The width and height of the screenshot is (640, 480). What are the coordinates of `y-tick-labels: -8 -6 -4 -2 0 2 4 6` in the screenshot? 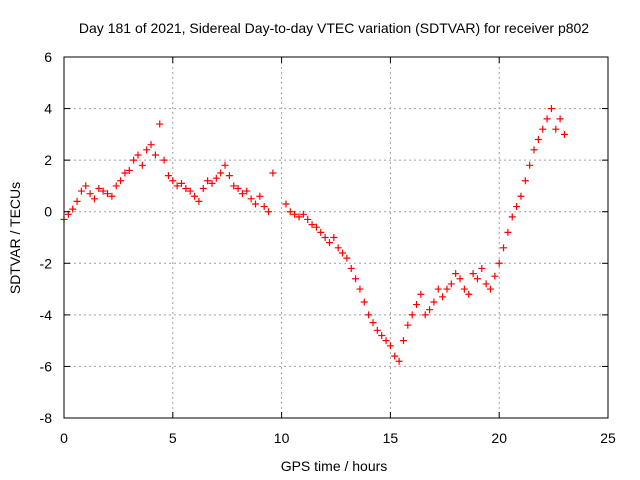 It's located at (46, 237).